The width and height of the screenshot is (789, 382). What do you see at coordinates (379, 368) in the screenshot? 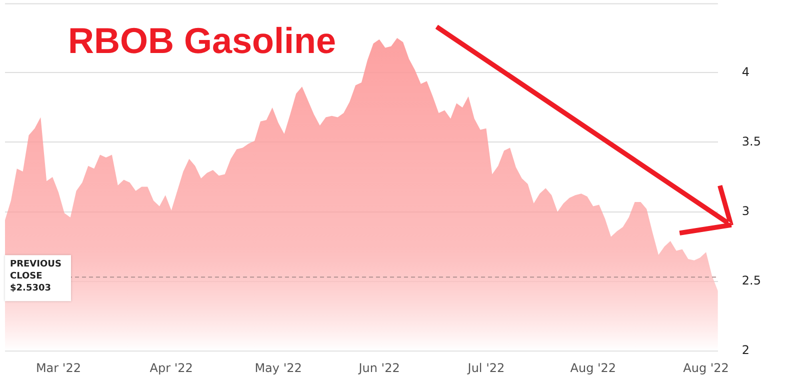
I see `x-tick-label: Jun '22` at bounding box center [379, 368].